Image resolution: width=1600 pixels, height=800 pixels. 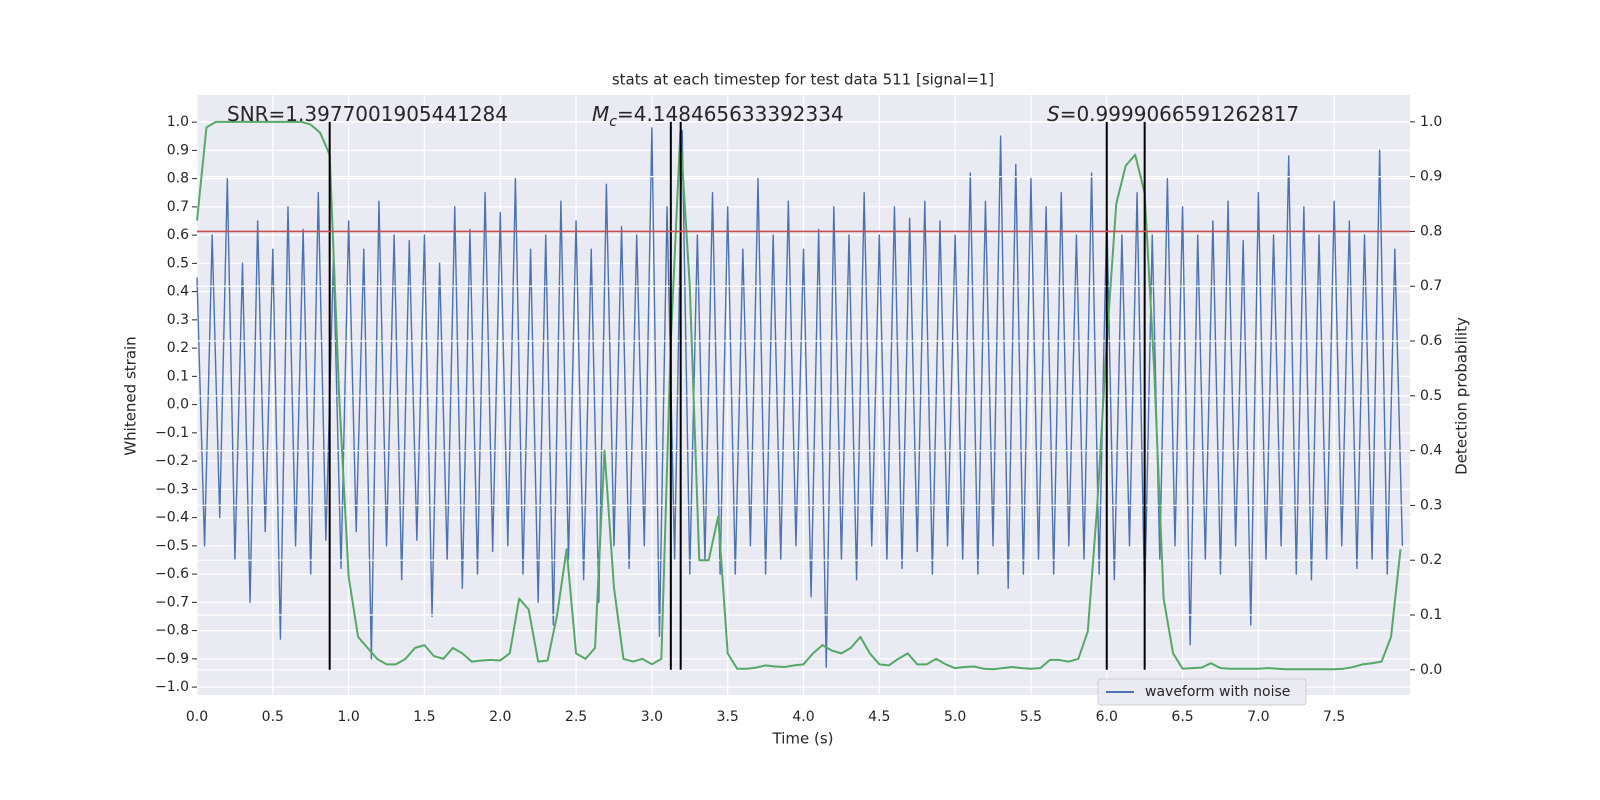 I want to click on y-tick-label: 0.0, so click(x=178, y=405).